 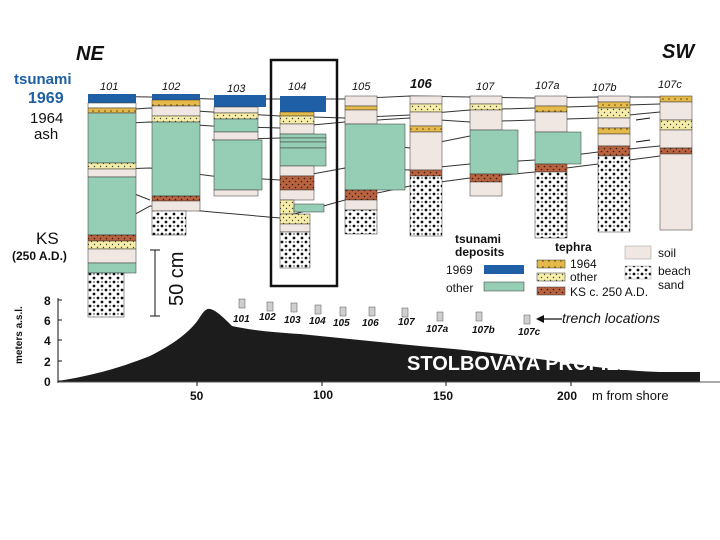 I want to click on ks-age-label: (250 A.D.), so click(x=39, y=256).